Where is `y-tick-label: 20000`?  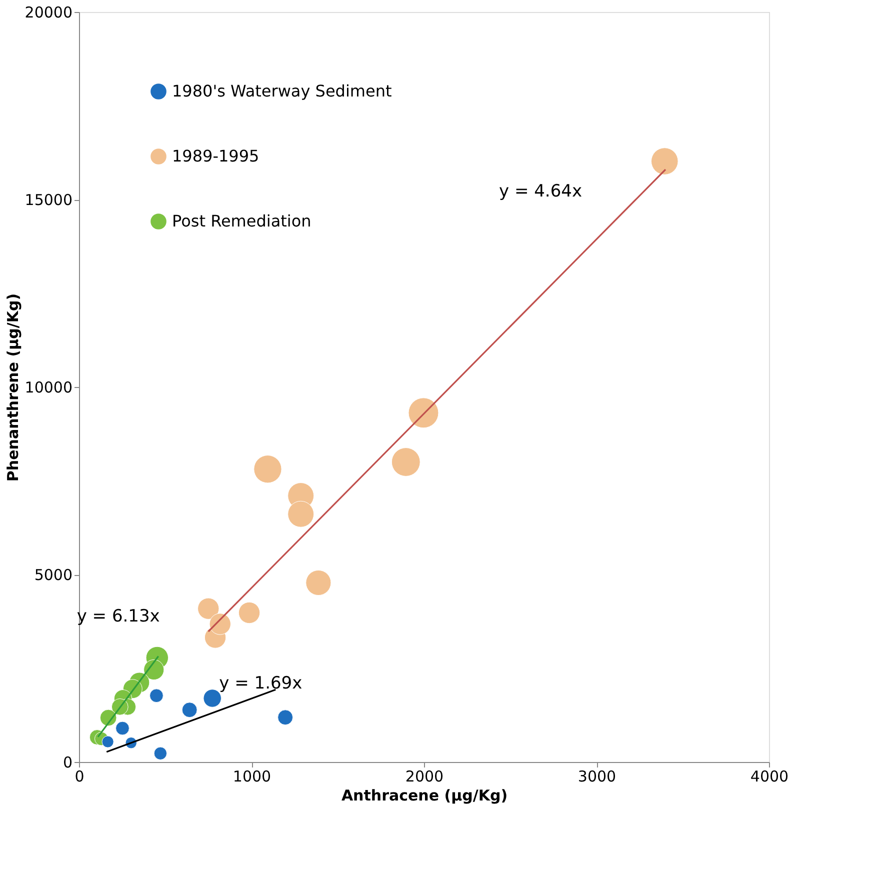
y-tick-label: 20000 is located at coordinates (48, 13).